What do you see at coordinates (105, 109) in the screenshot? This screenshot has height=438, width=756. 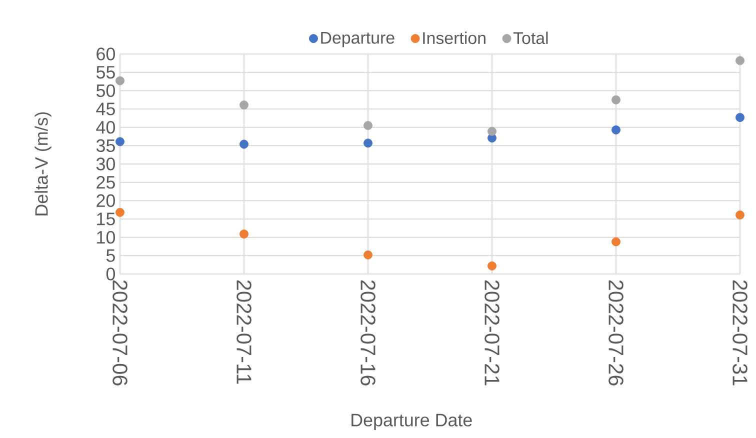 I see `y-tick-label: 45` at bounding box center [105, 109].